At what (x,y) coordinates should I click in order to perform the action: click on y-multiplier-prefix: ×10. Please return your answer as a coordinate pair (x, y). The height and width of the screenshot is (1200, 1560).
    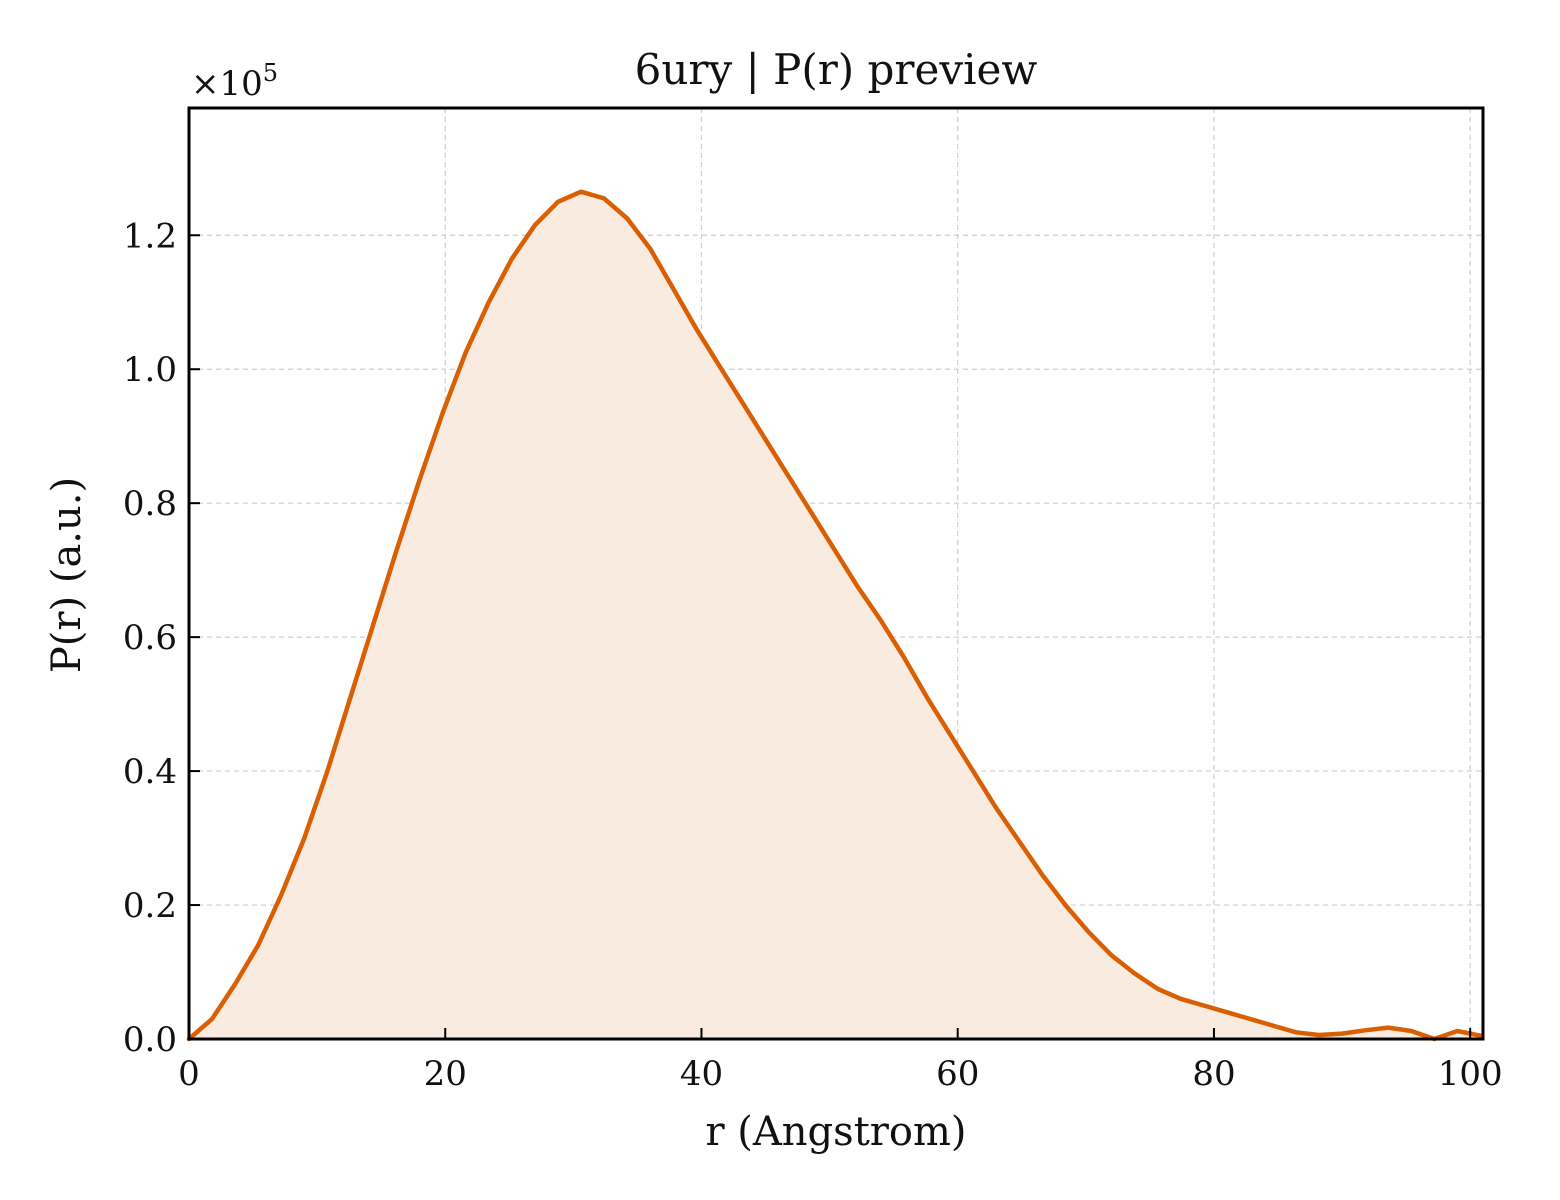
    Looking at the image, I should click on (227, 84).